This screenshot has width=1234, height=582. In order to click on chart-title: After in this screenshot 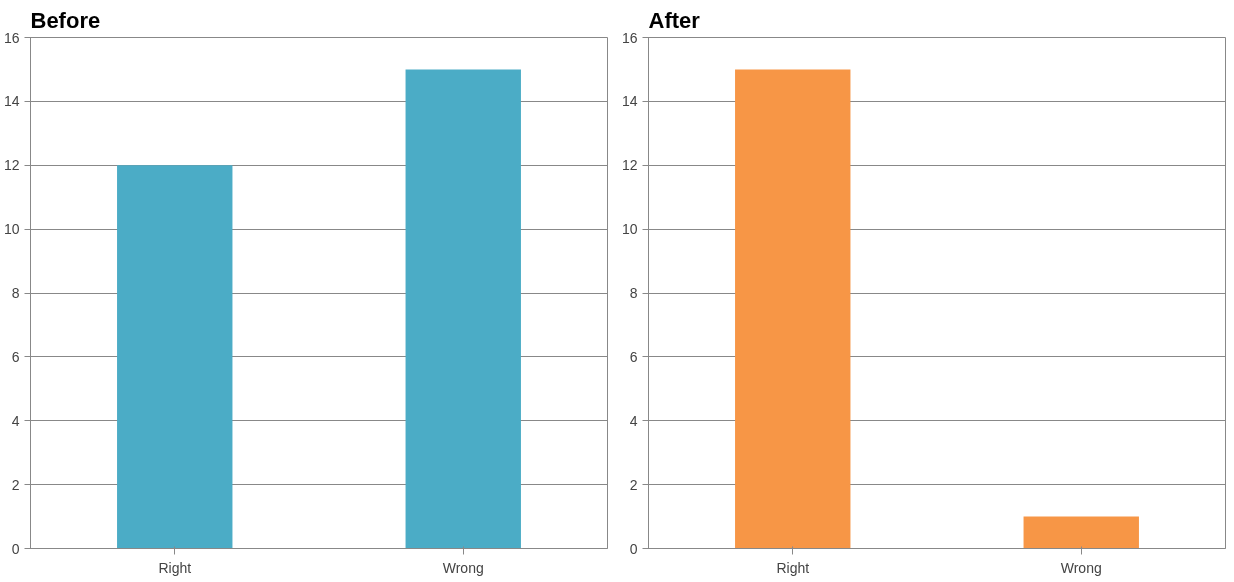, I will do `click(674, 20)`.